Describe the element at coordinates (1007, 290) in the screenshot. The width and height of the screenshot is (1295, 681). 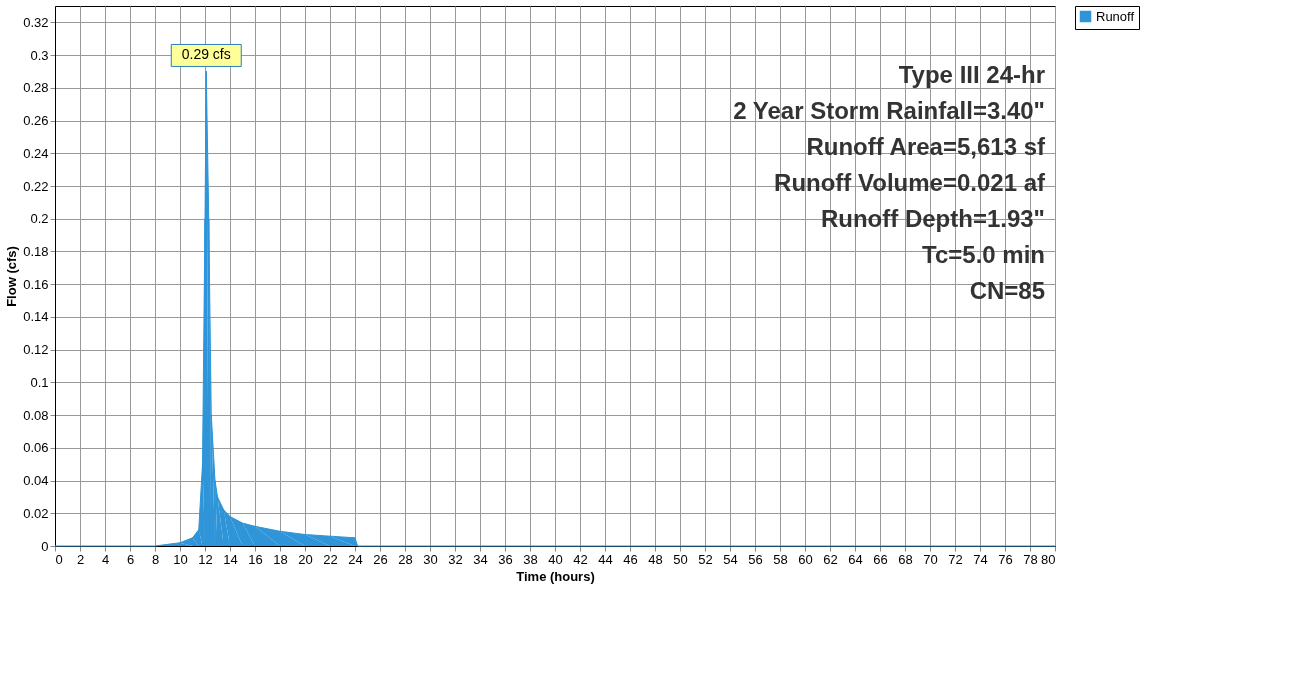
I see `annotation: CN=85` at that location.